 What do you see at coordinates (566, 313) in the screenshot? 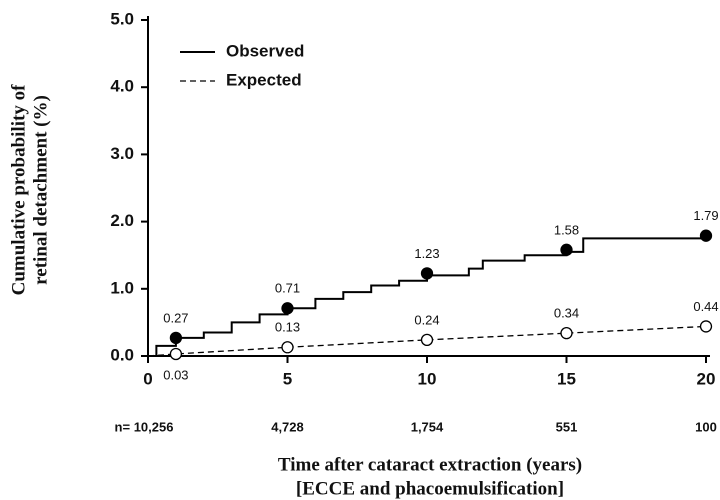
I see `data-label: 0.34` at bounding box center [566, 313].